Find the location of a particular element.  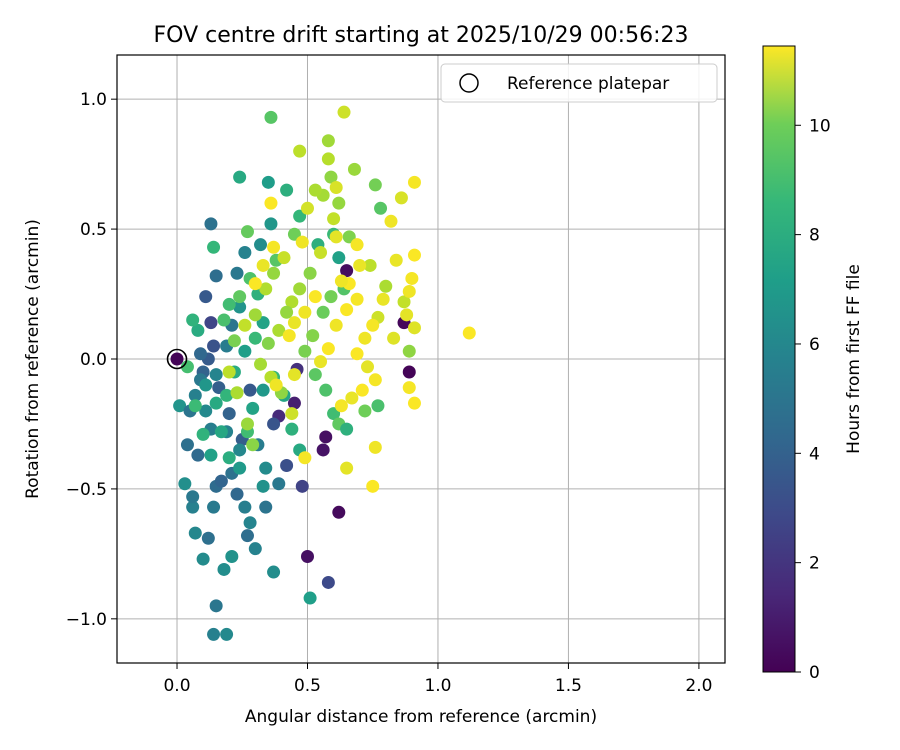

reference-platepar-marker is located at coordinates (177, 359).